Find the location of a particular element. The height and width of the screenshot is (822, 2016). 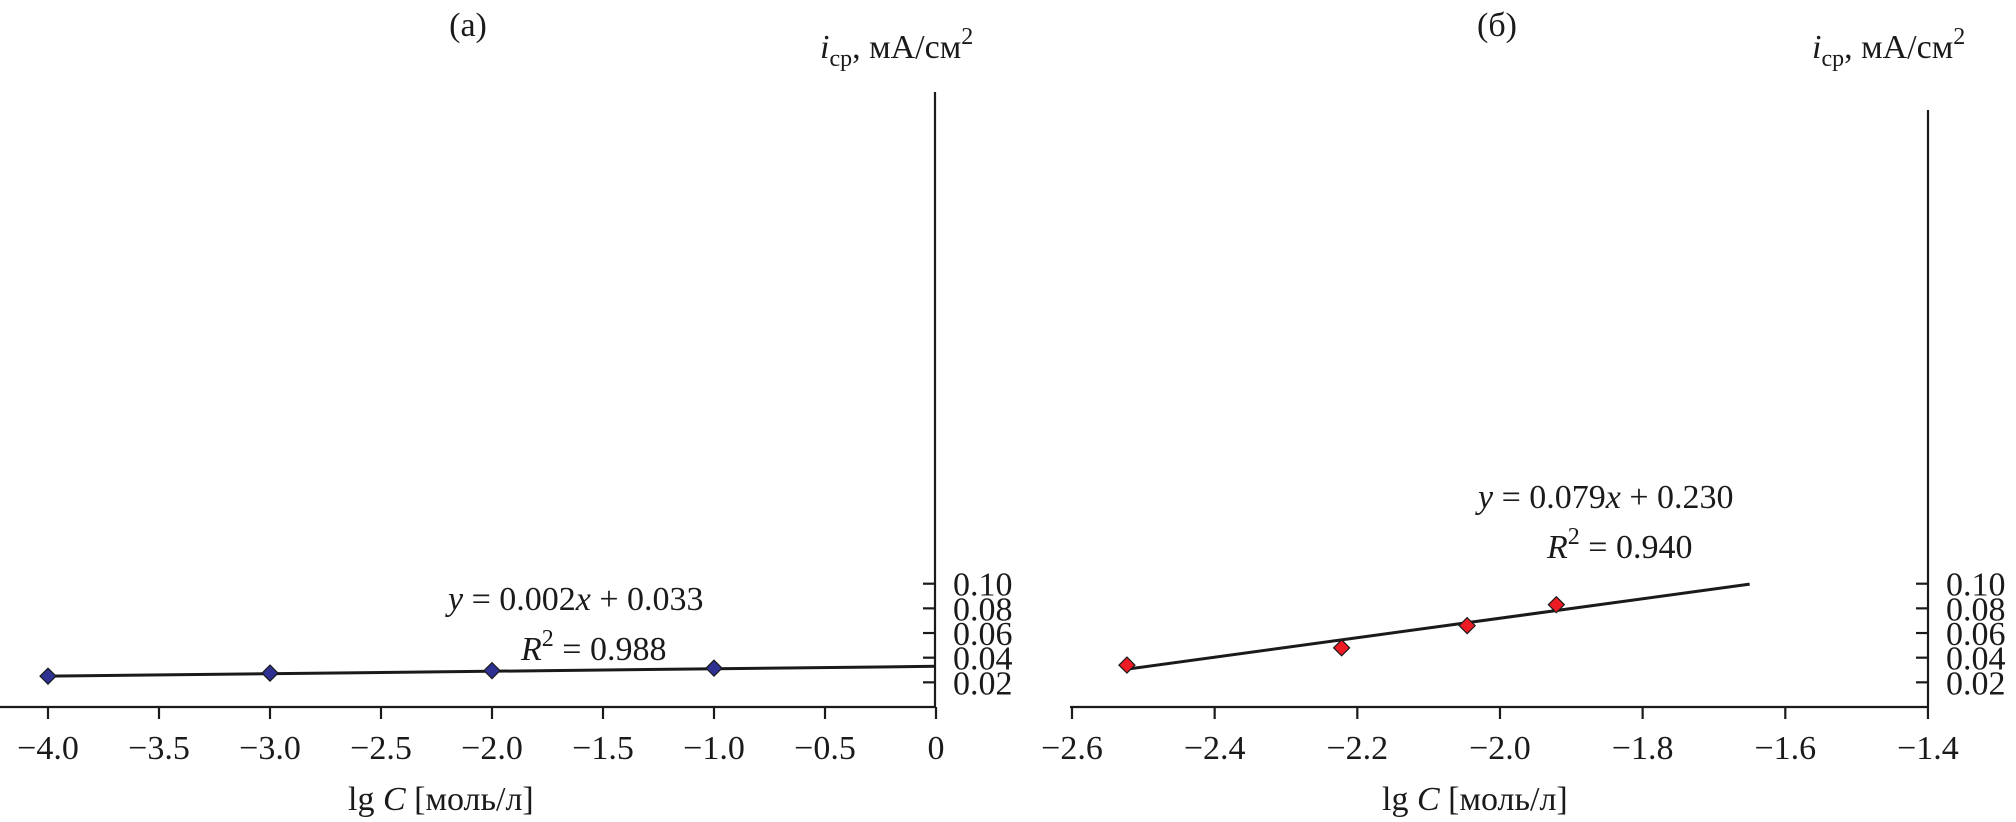

panel-a-y-tick-label: 0.02 is located at coordinates (983, 683).